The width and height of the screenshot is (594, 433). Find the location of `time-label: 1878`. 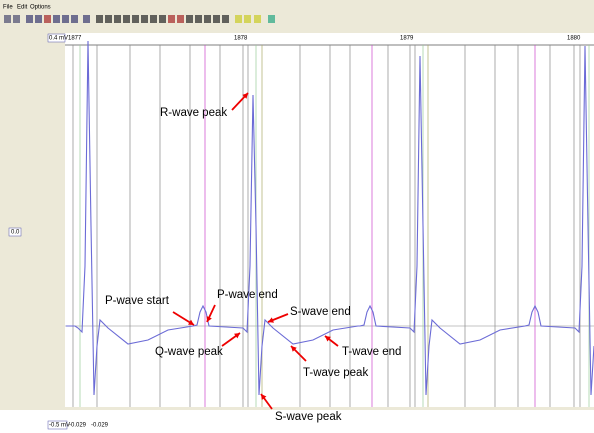

time-label: 1878 is located at coordinates (241, 39).